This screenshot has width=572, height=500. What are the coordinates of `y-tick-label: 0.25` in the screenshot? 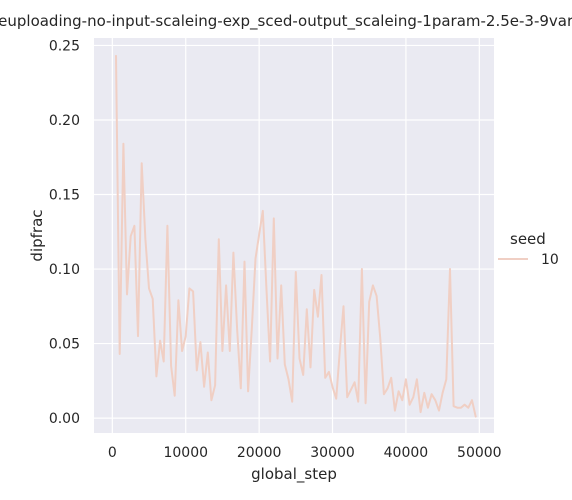 It's located at (64, 46).